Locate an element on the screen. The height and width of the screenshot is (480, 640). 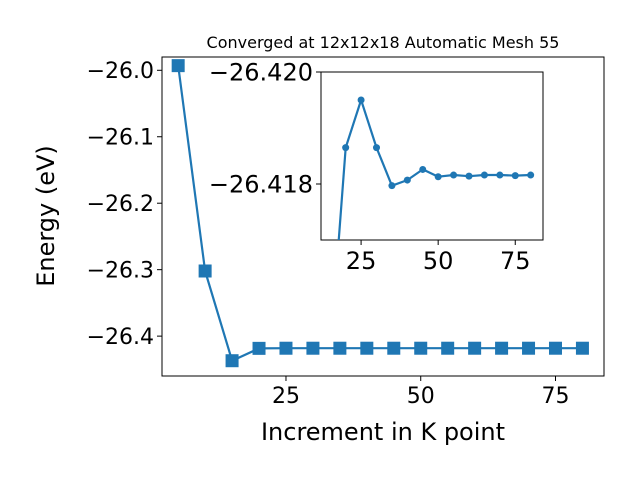
y-tick-label: −26.4 is located at coordinates (120, 337).